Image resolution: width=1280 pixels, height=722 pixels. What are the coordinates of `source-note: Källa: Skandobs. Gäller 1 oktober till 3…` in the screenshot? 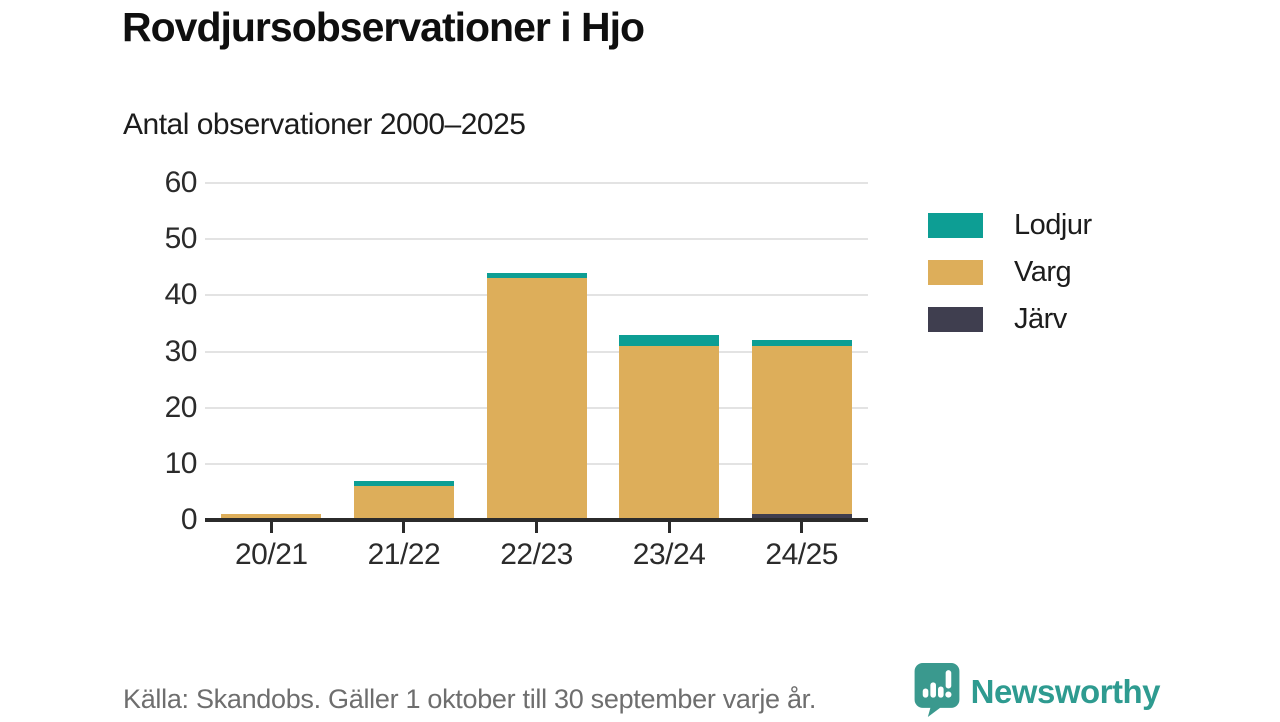 It's located at (470, 699).